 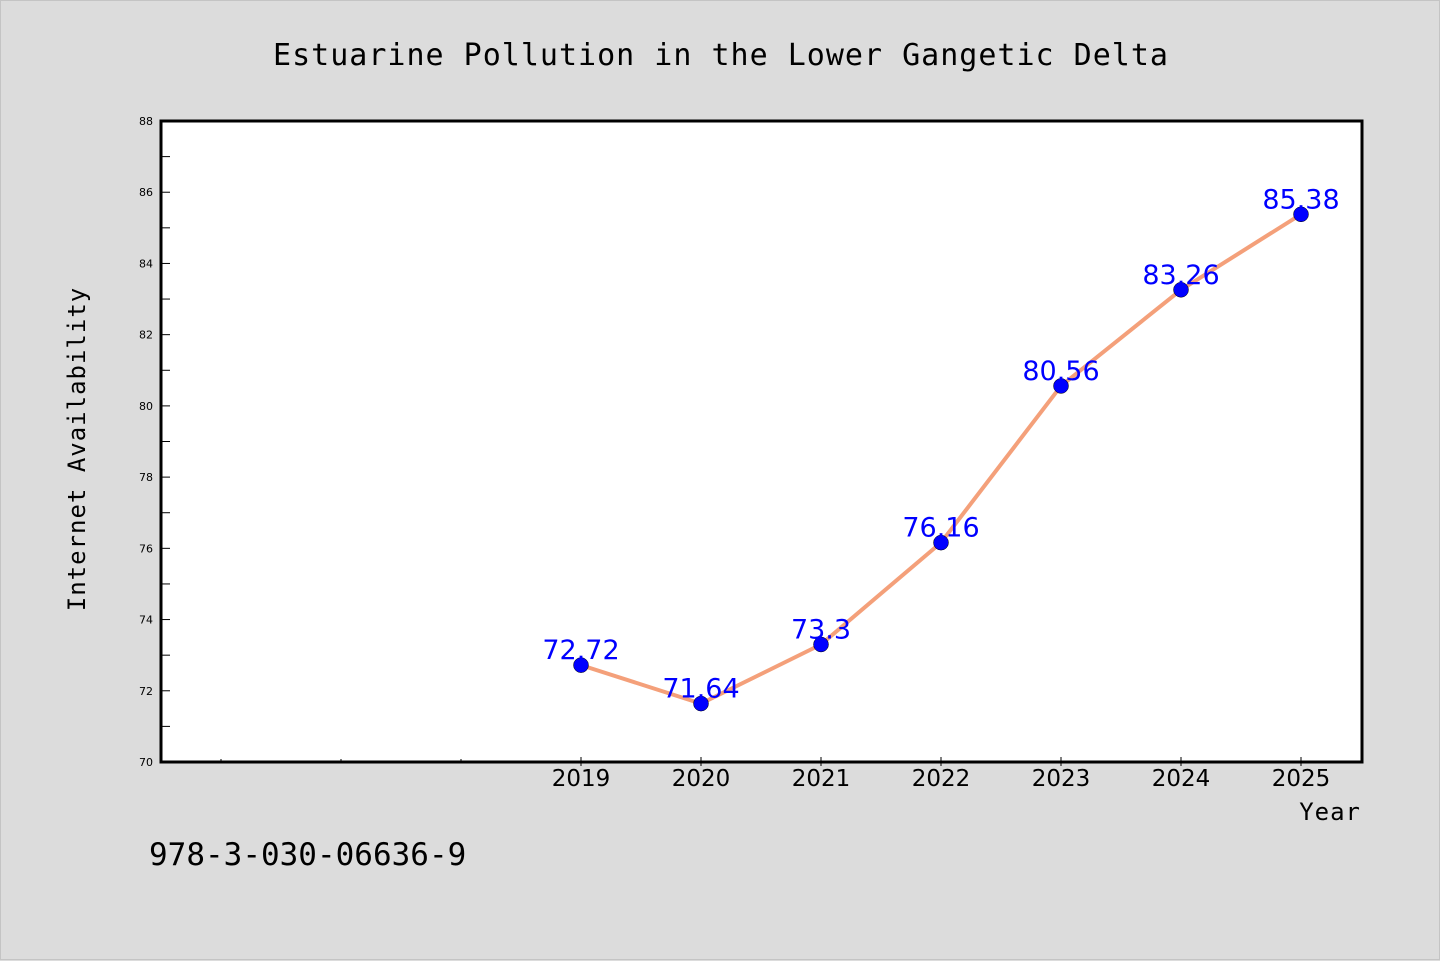 What do you see at coordinates (146, 335) in the screenshot?
I see `y-tick-label: 82` at bounding box center [146, 335].